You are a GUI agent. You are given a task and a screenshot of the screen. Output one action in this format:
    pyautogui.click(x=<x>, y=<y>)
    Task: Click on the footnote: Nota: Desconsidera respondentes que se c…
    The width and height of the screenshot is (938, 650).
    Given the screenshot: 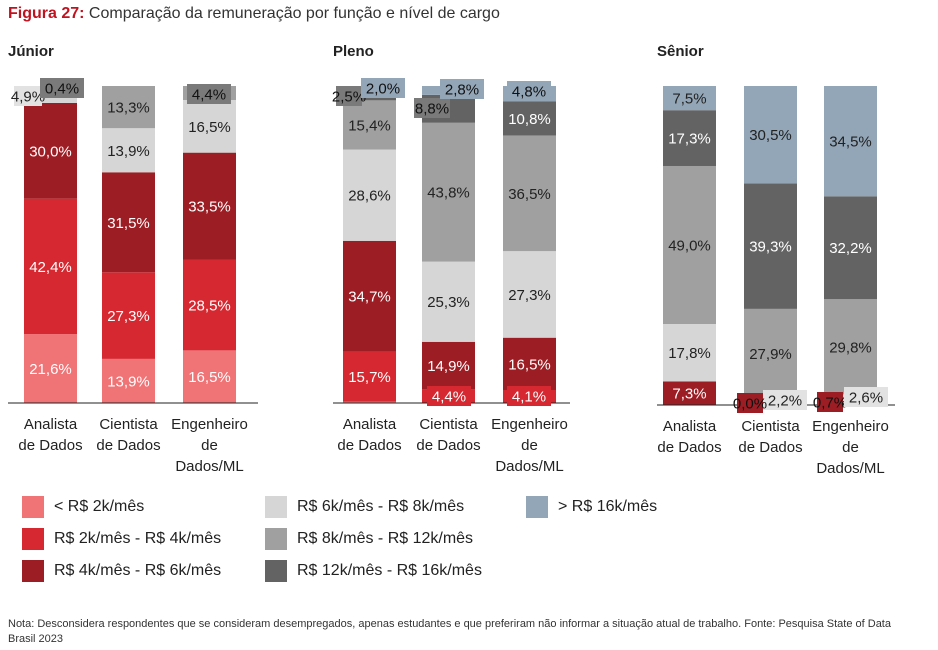 What is the action you would take?
    pyautogui.click(x=449, y=631)
    